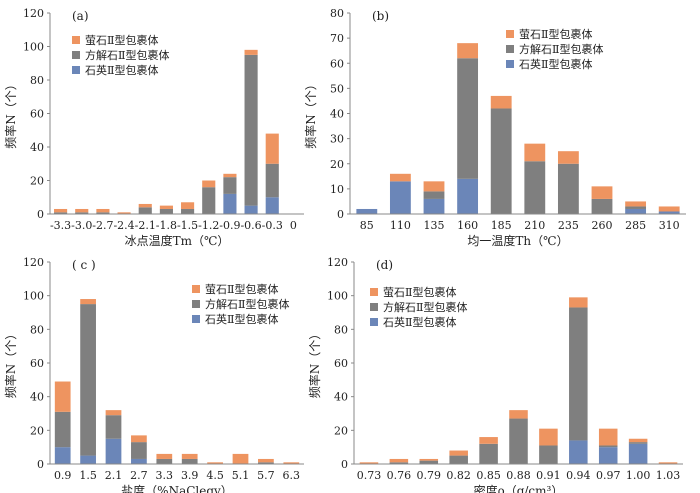 The width and height of the screenshot is (700, 493). Describe the element at coordinates (80, 16) in the screenshot. I see `panel-label: (a)` at that location.